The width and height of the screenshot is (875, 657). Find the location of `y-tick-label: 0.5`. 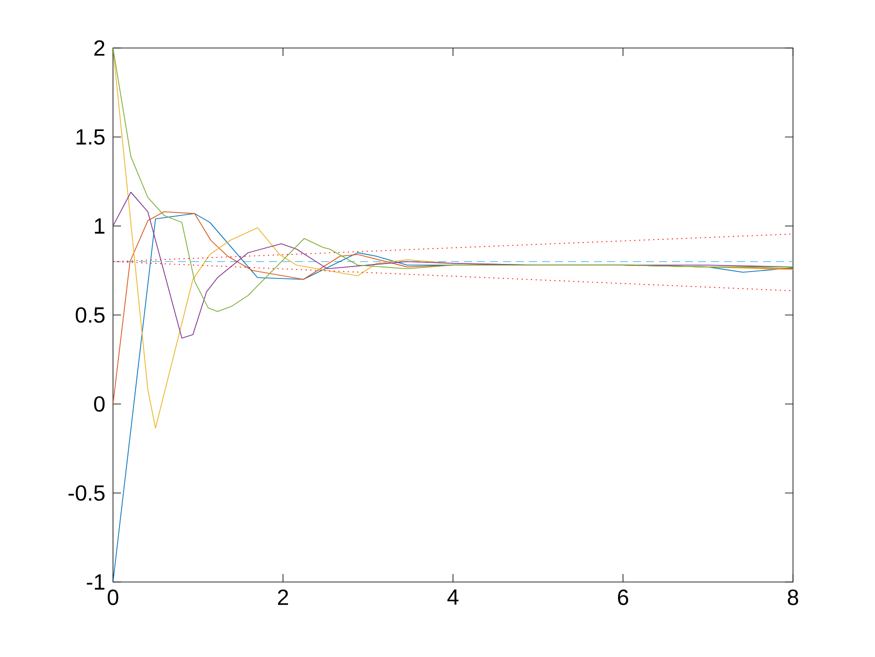

y-tick-label: 0.5 is located at coordinates (90, 315).